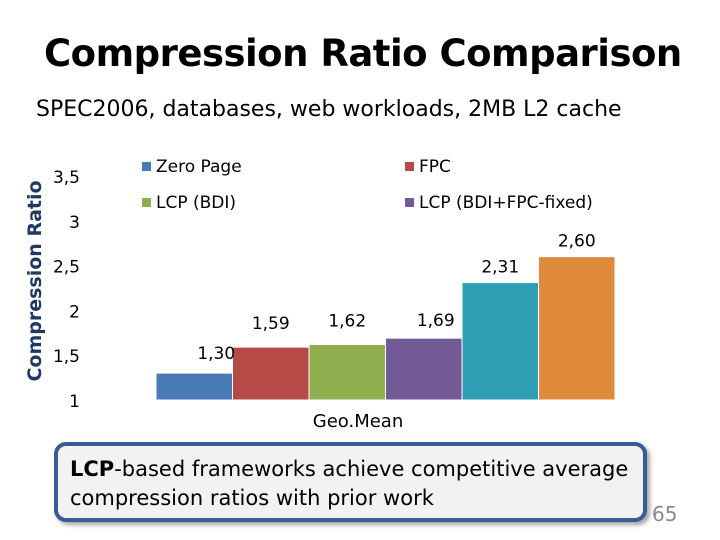 Image resolution: width=720 pixels, height=540 pixels. What do you see at coordinates (363, 53) in the screenshot?
I see `slide-title: Compression Ratio Comparison` at bounding box center [363, 53].